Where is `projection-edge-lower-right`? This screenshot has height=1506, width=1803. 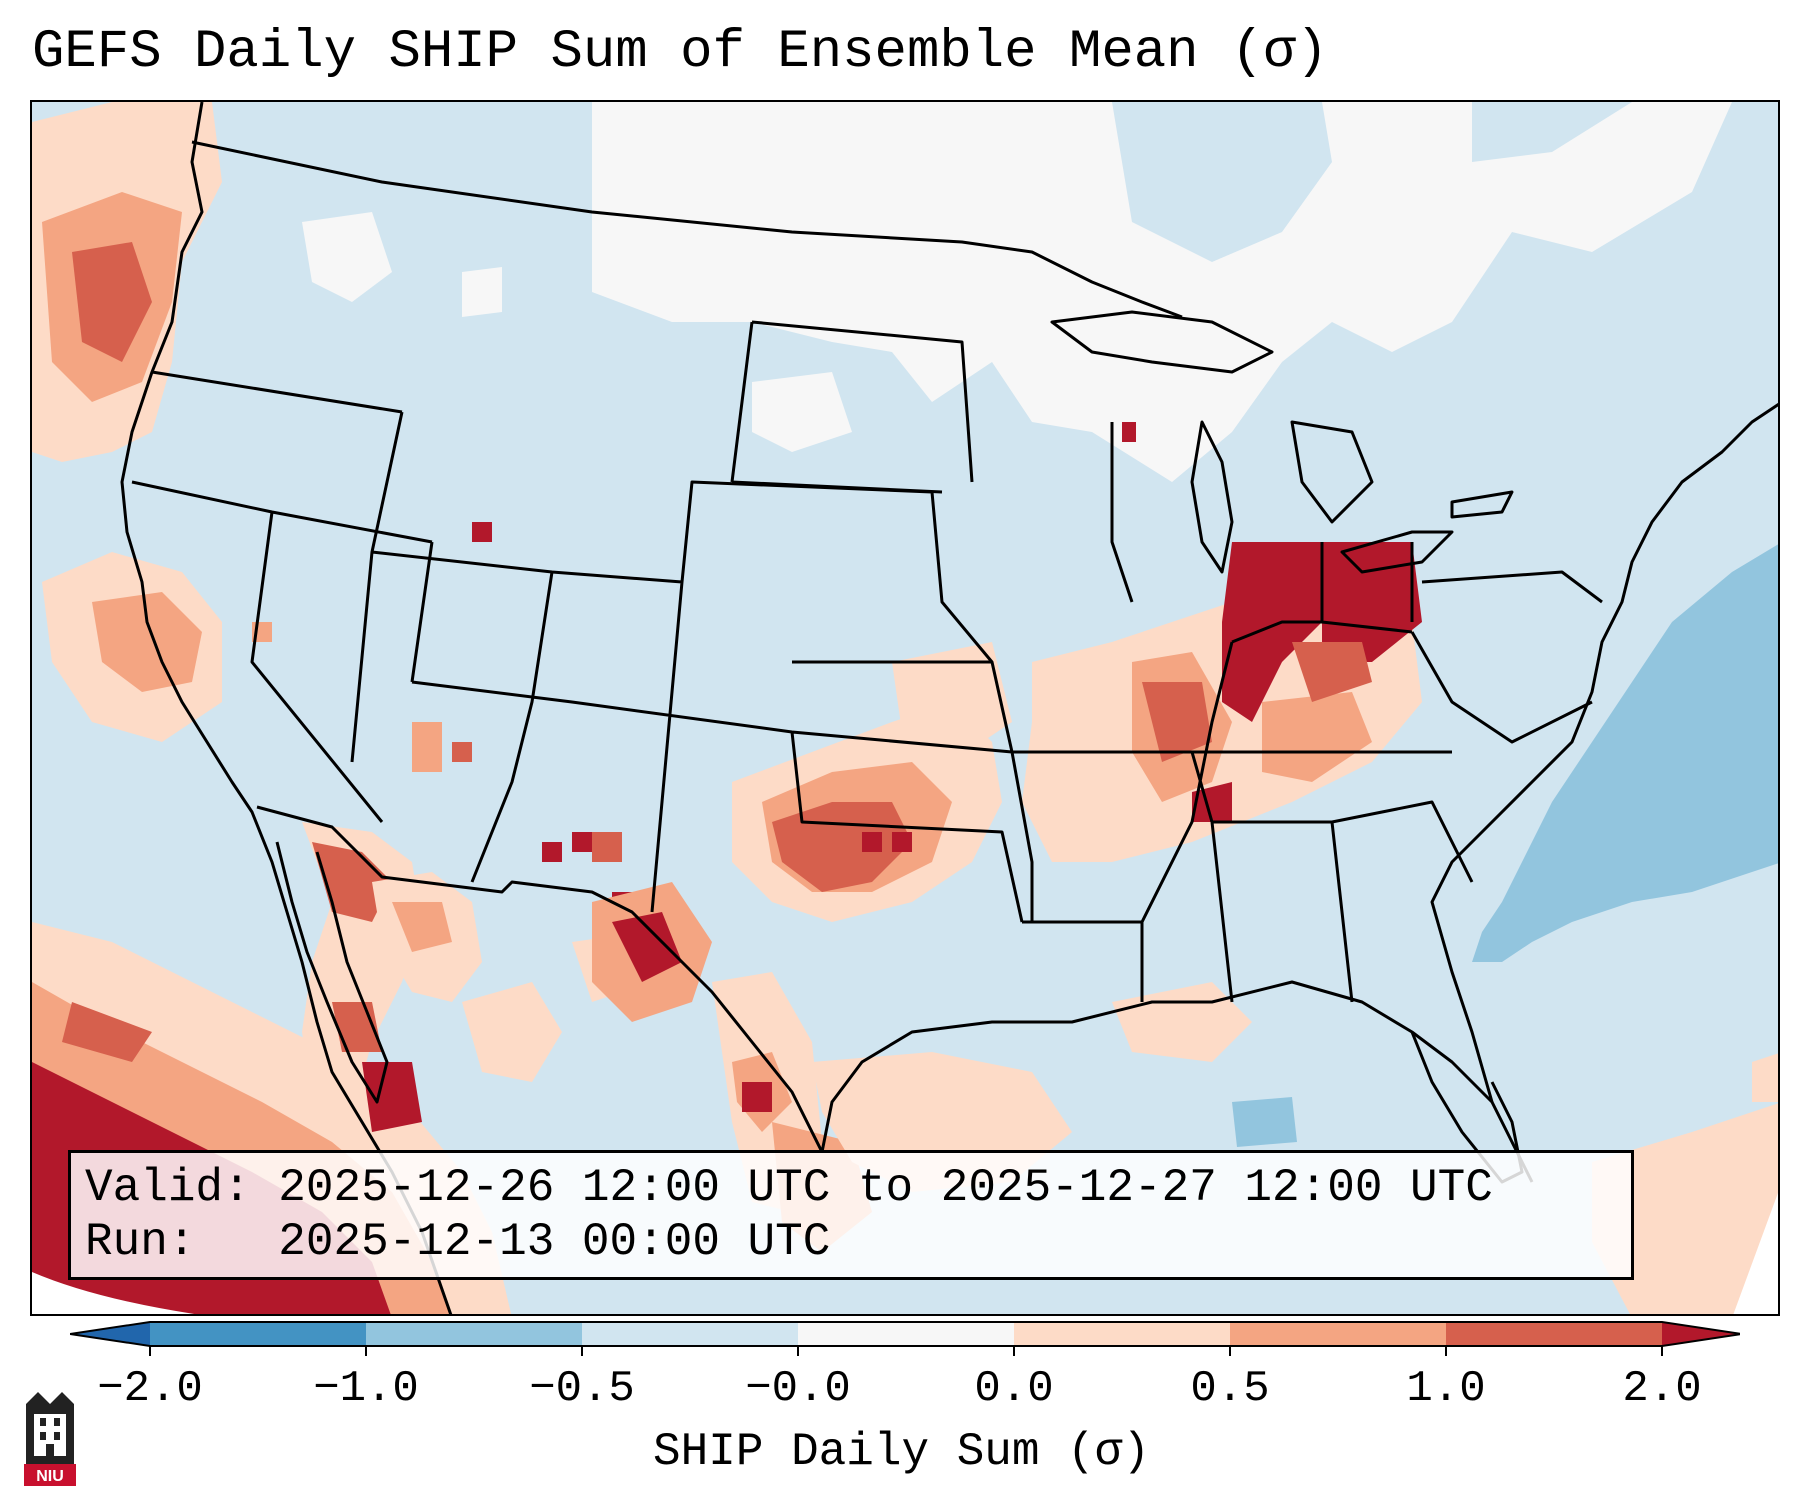
projection-edge-lower-right is located at coordinates (1755, 1253).